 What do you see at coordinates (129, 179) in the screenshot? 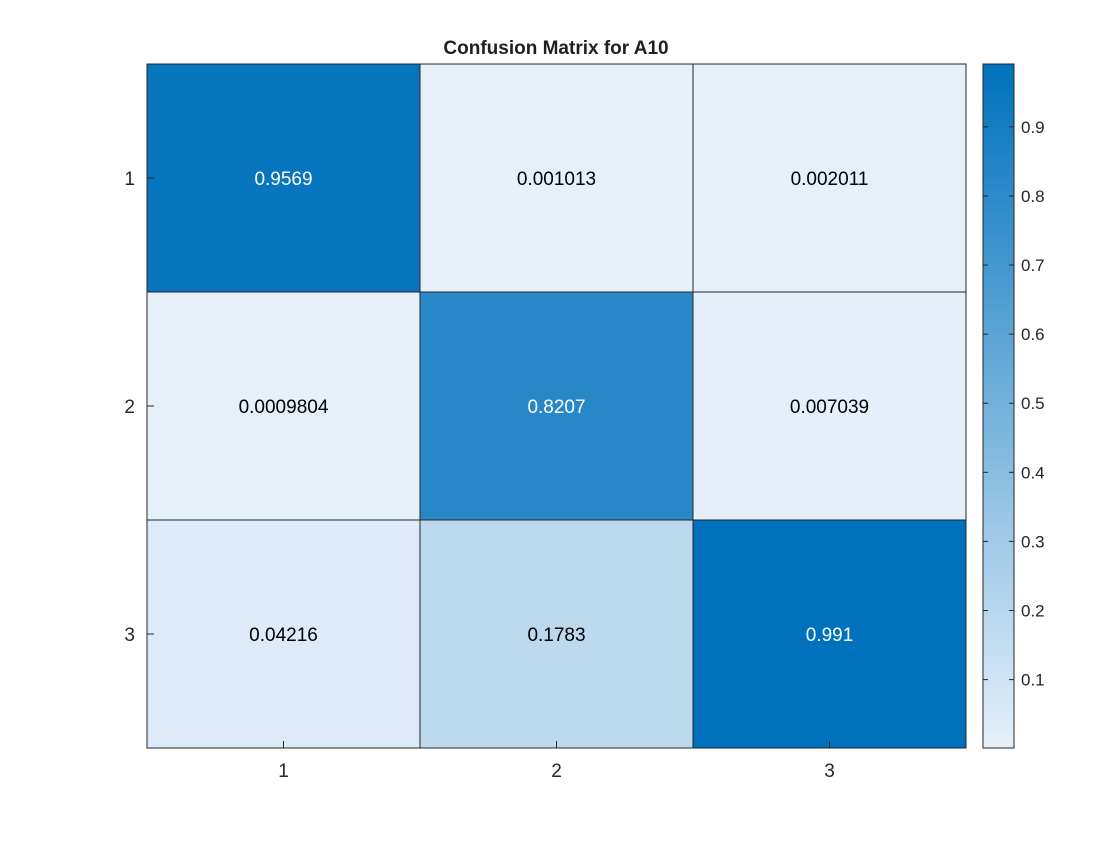
I see `y-tick-label: 1` at bounding box center [129, 179].